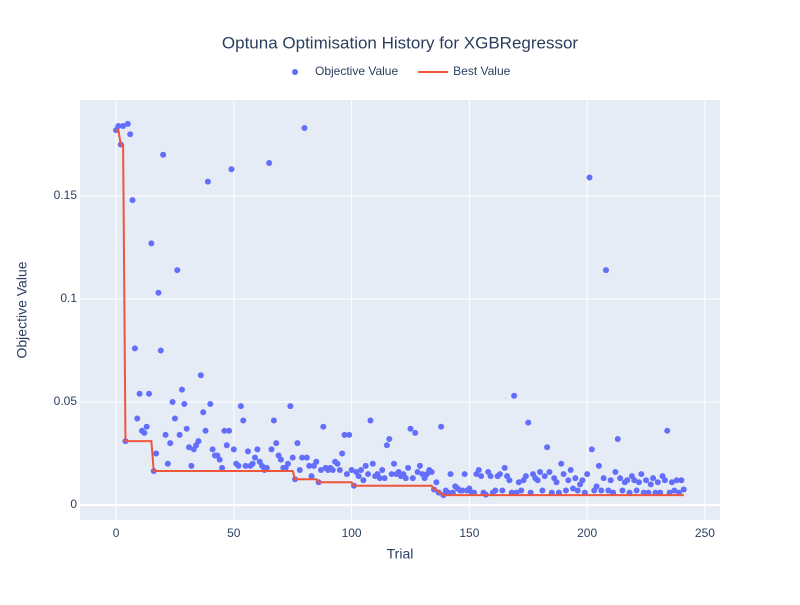 This screenshot has height=605, width=800. Describe the element at coordinates (587, 533) in the screenshot. I see `x-tick-label: 200` at that location.